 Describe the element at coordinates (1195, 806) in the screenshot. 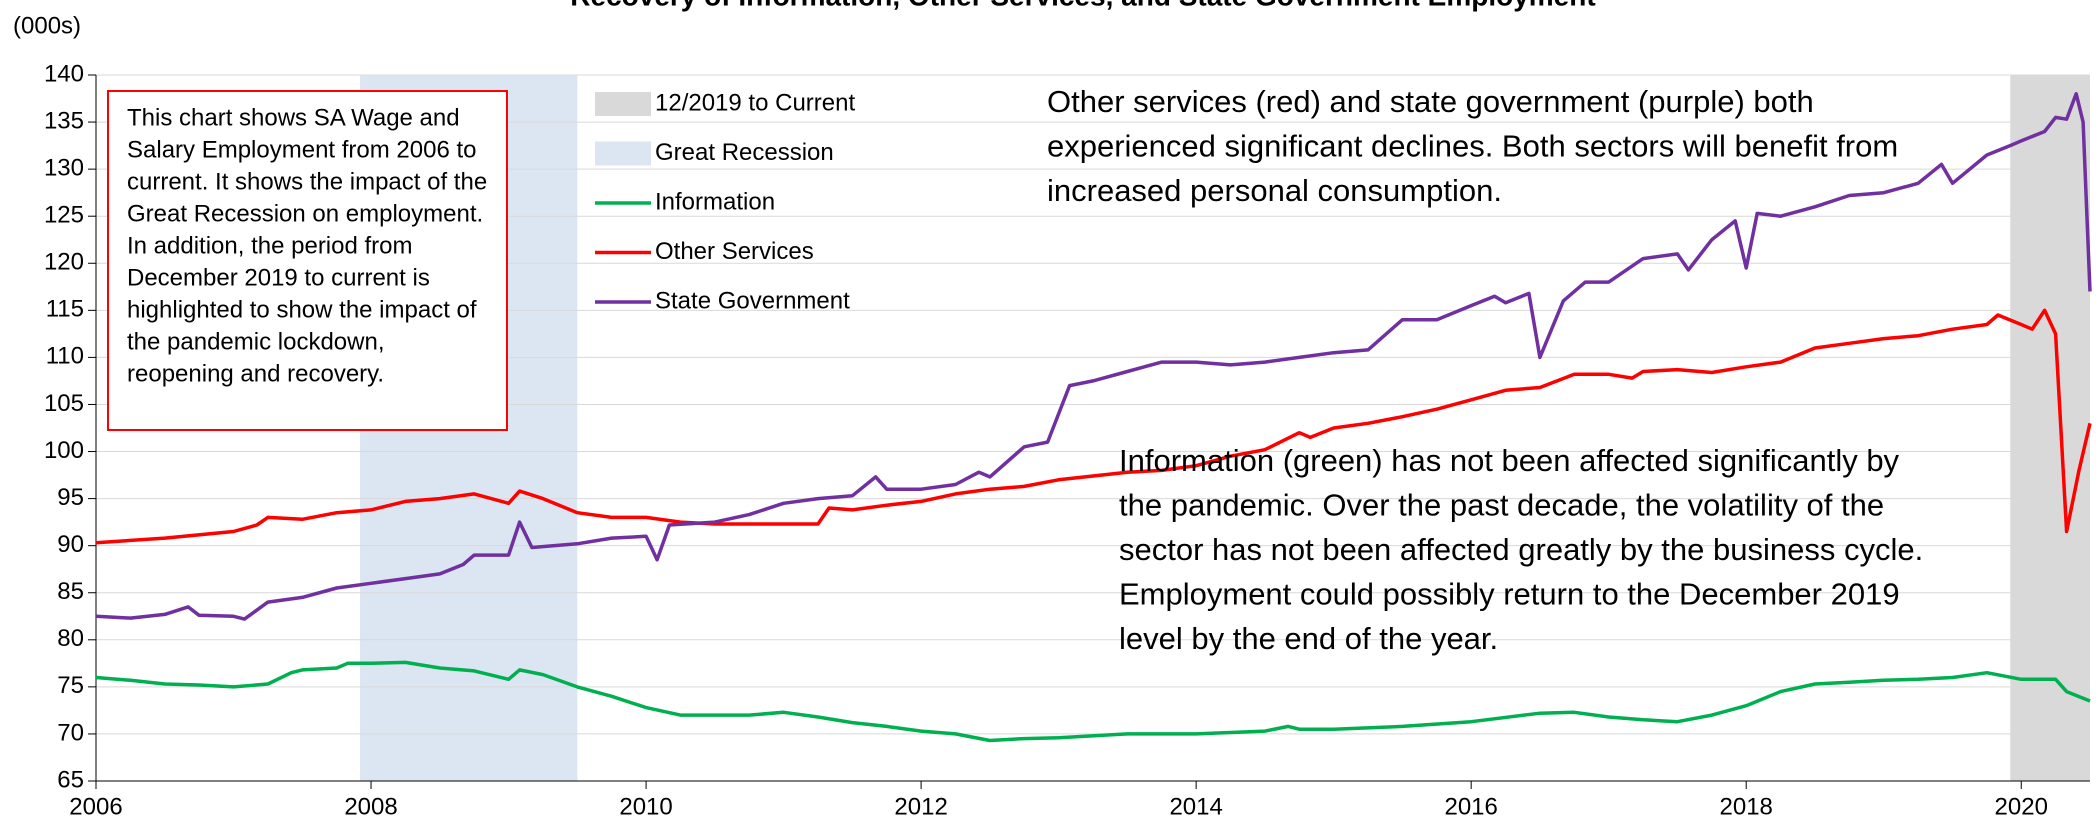

I see `x-tick-label: 2014` at that location.